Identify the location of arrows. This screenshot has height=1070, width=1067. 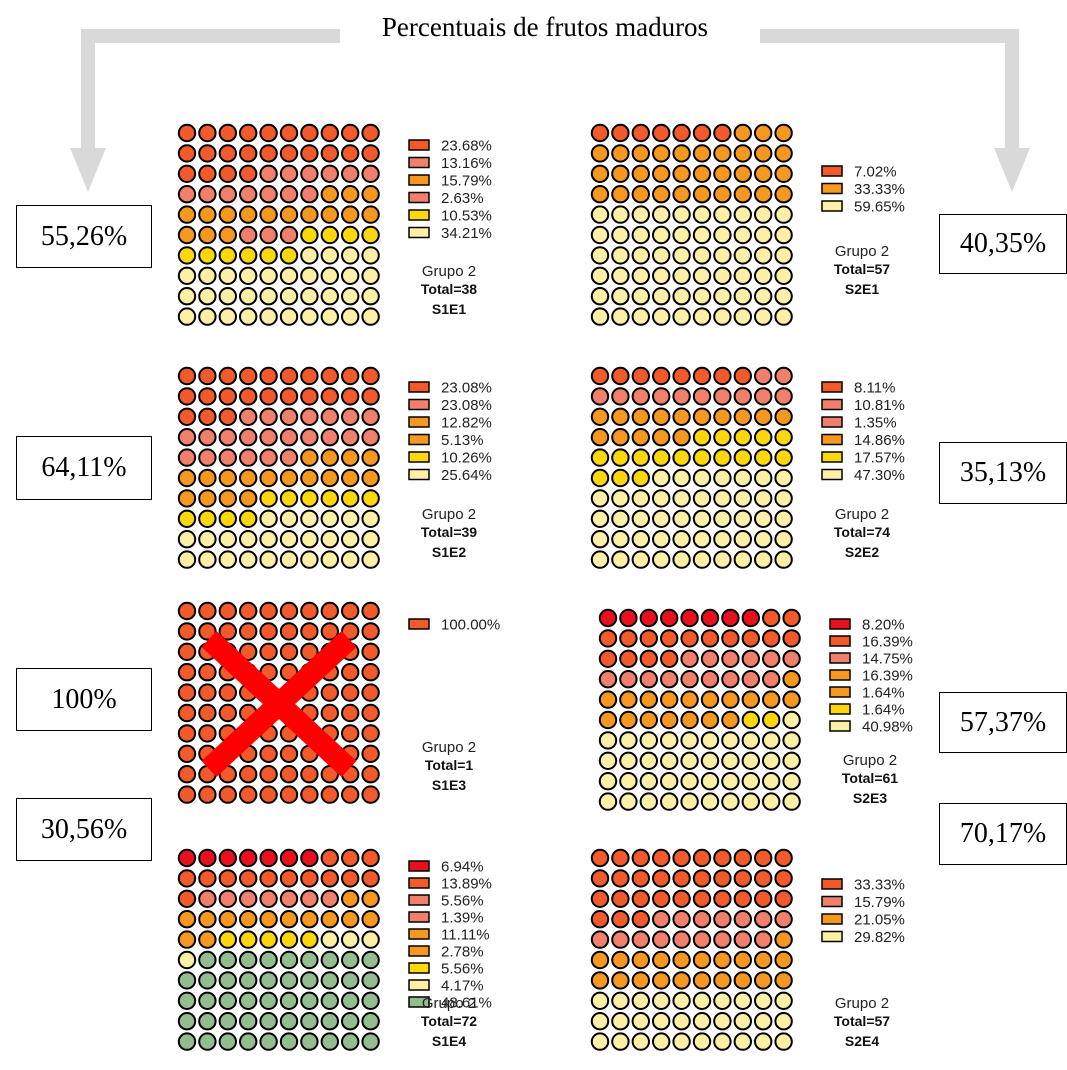
(550, 110).